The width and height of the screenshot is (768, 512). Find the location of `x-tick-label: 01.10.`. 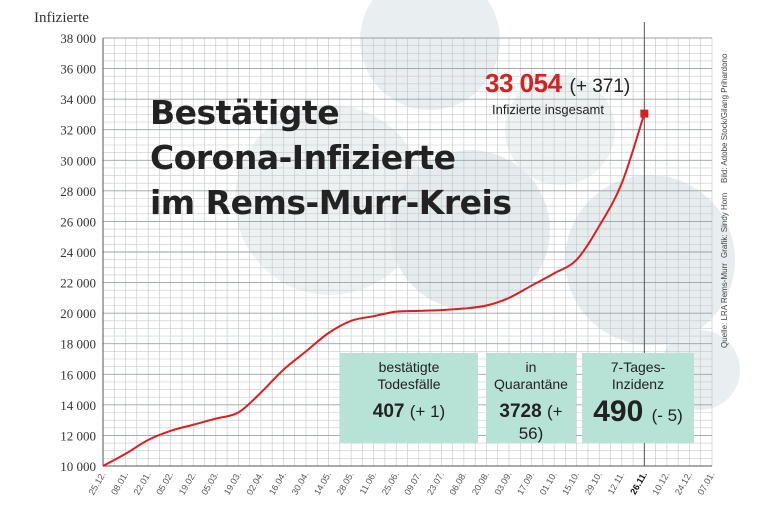

x-tick-label: 01.10. is located at coordinates (548, 483).